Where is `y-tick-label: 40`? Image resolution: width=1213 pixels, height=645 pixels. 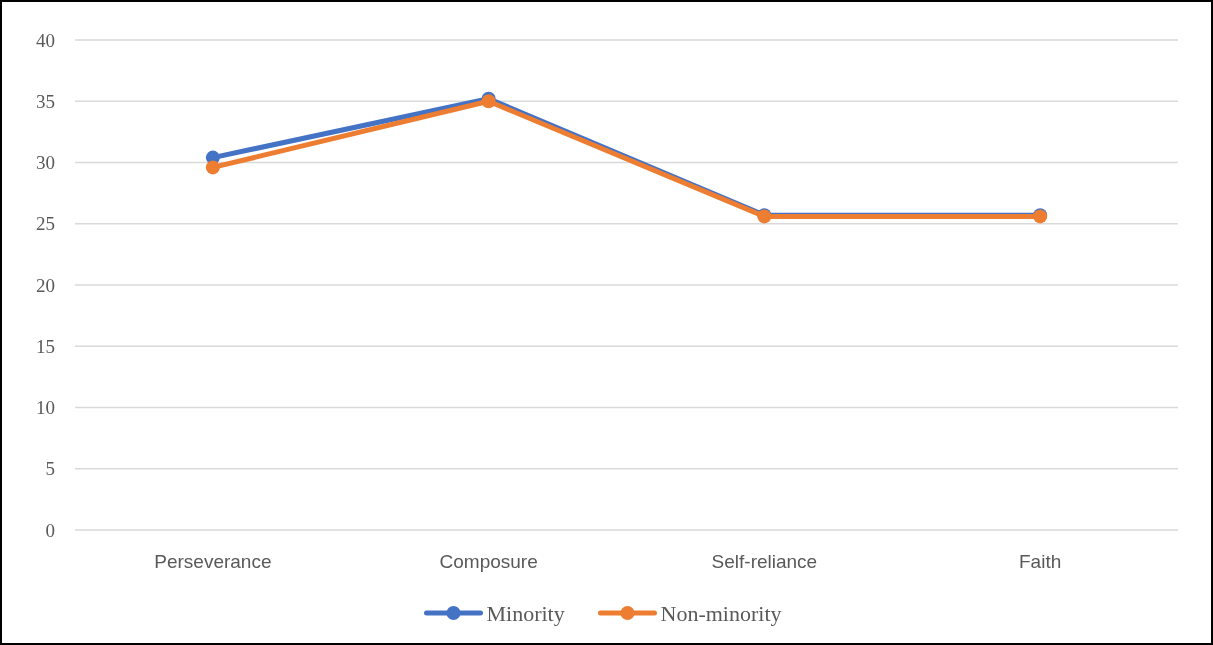
y-tick-label: 40 is located at coordinates (45, 40).